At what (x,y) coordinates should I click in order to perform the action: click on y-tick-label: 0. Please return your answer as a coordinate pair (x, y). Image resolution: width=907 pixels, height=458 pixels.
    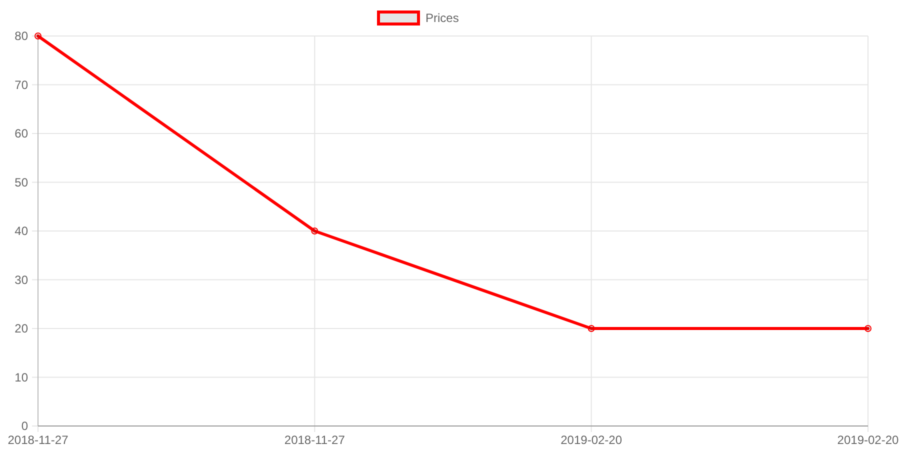
    Looking at the image, I should click on (24, 426).